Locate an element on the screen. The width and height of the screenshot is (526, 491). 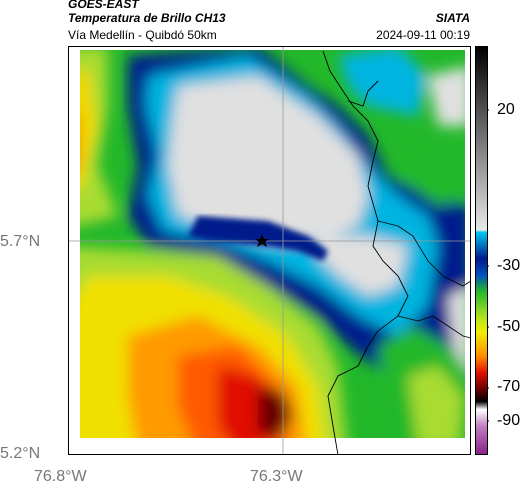
longitude-label-76.3: 76.3°W is located at coordinates (276, 476).